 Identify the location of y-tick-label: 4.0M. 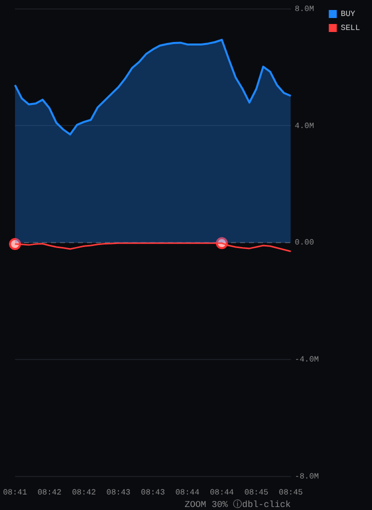
(304, 126).